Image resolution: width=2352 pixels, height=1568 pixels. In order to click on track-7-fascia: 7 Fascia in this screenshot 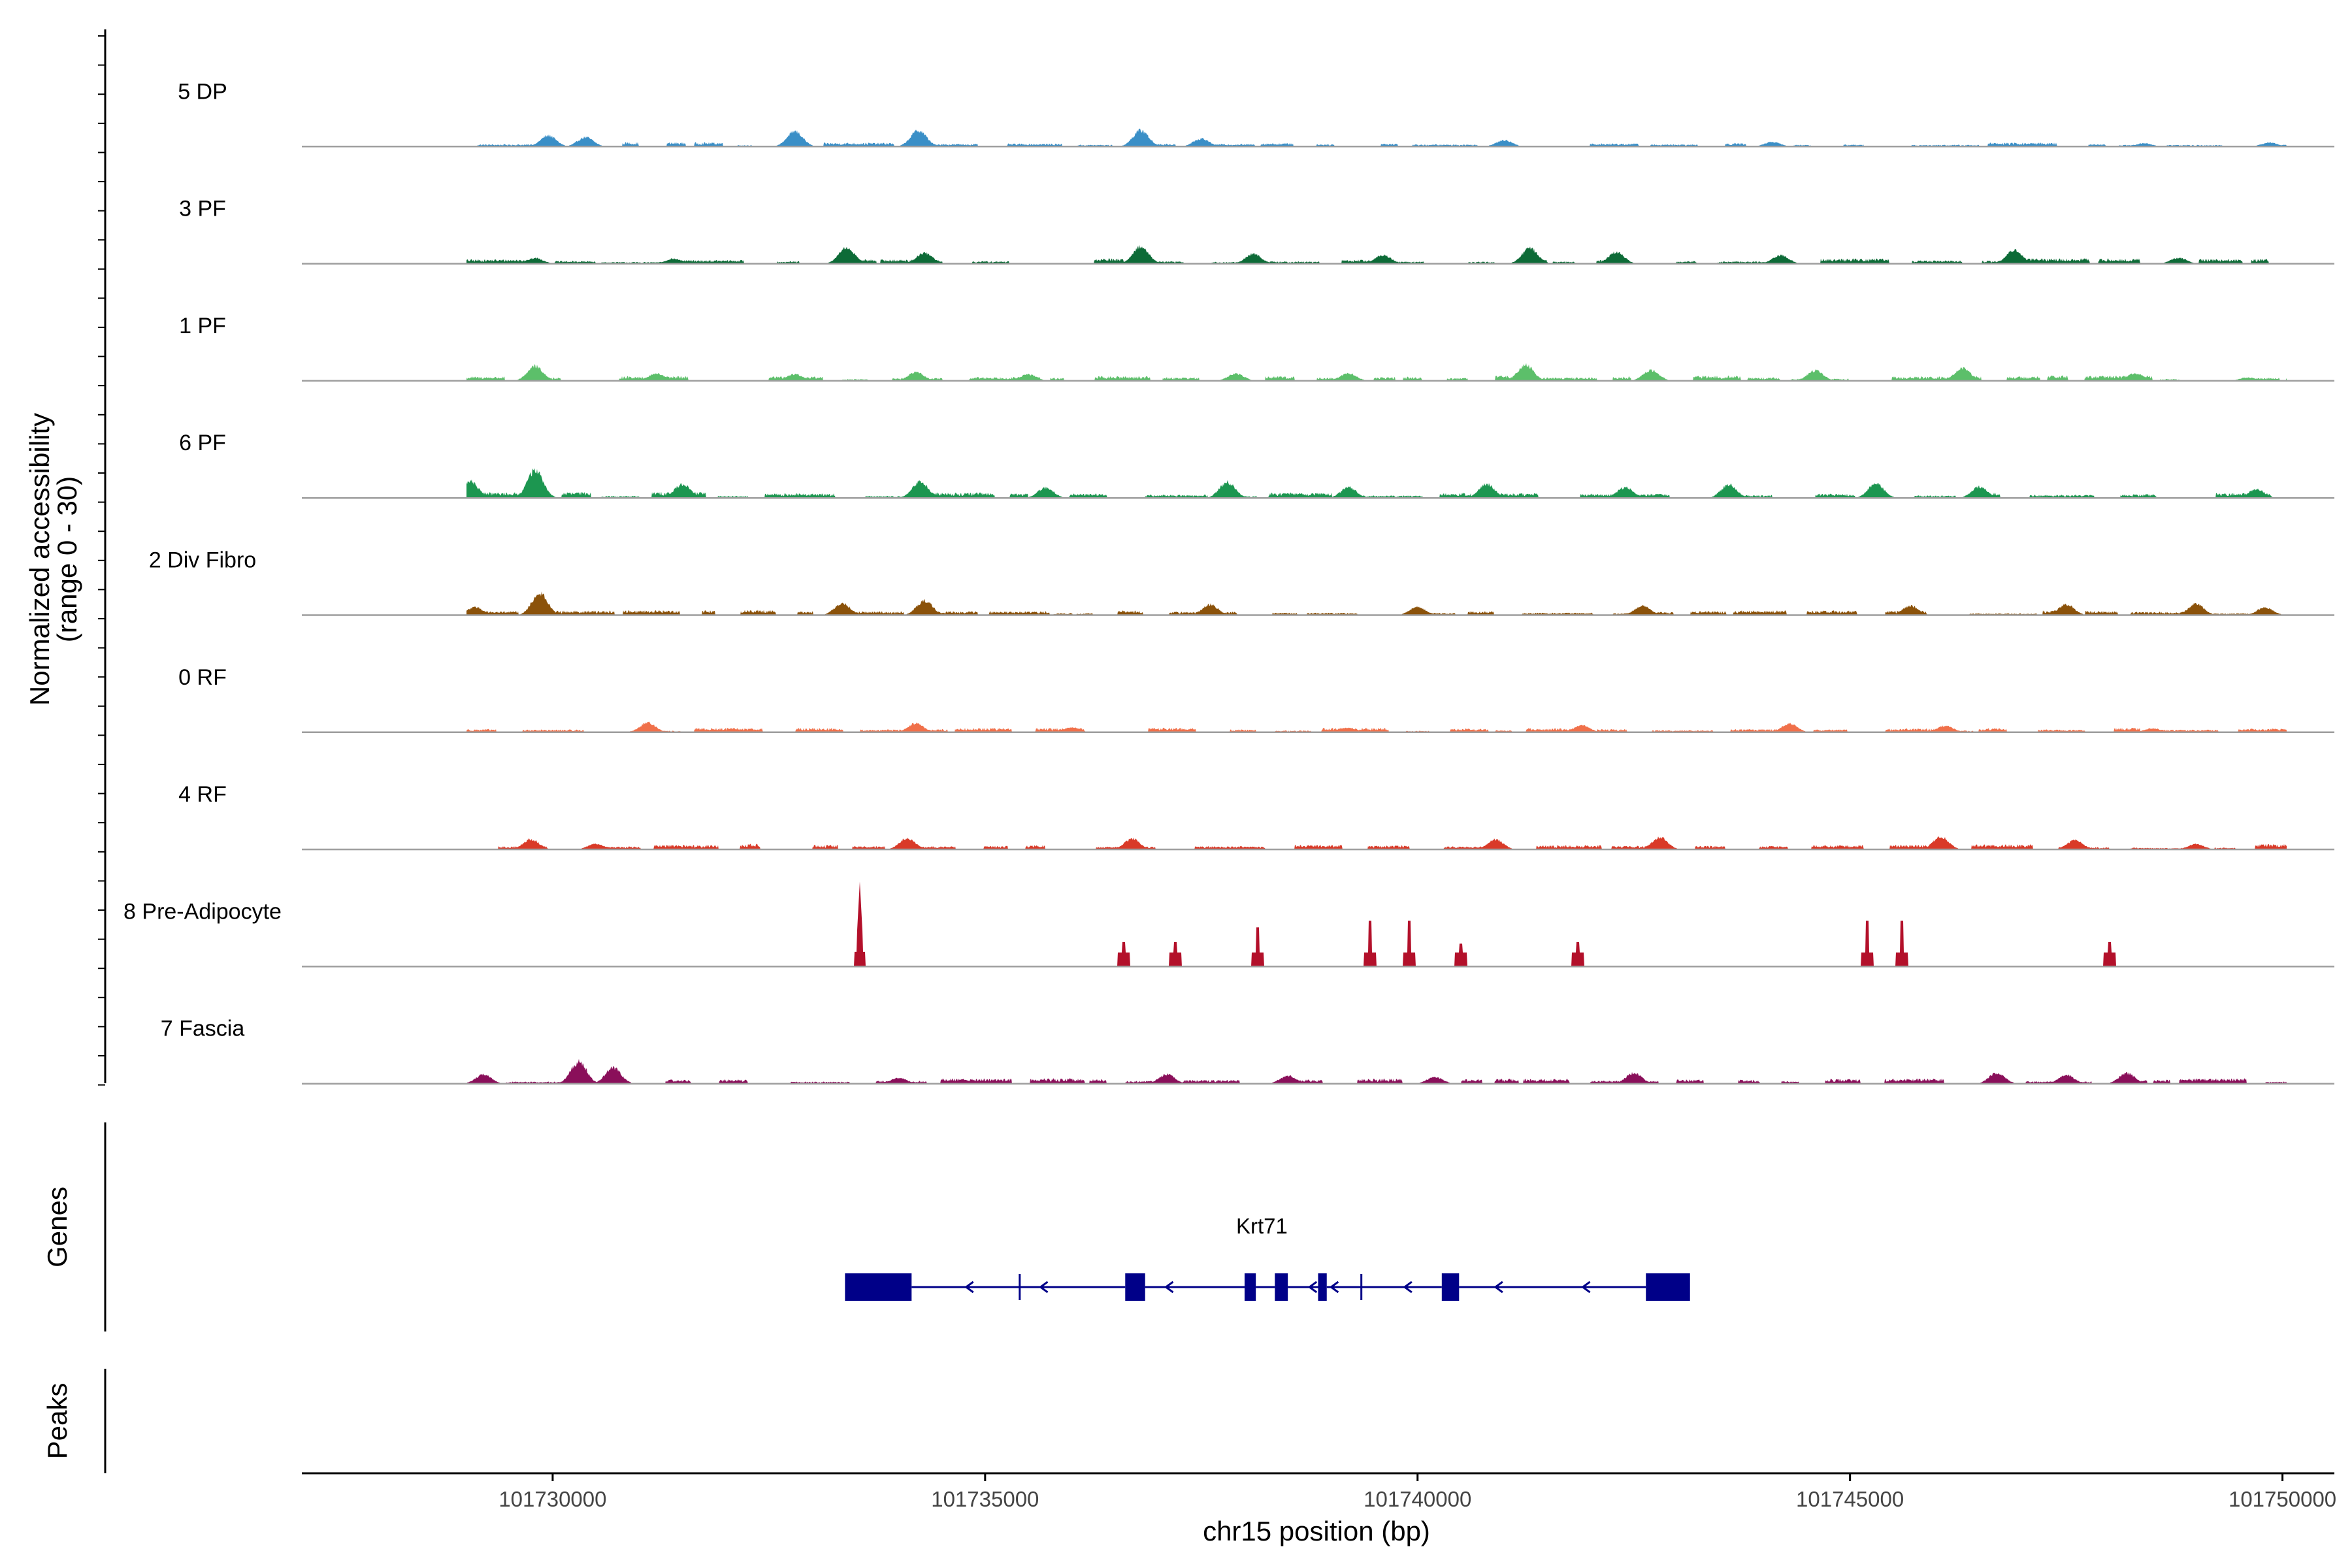, I will do `click(1247, 1051)`.